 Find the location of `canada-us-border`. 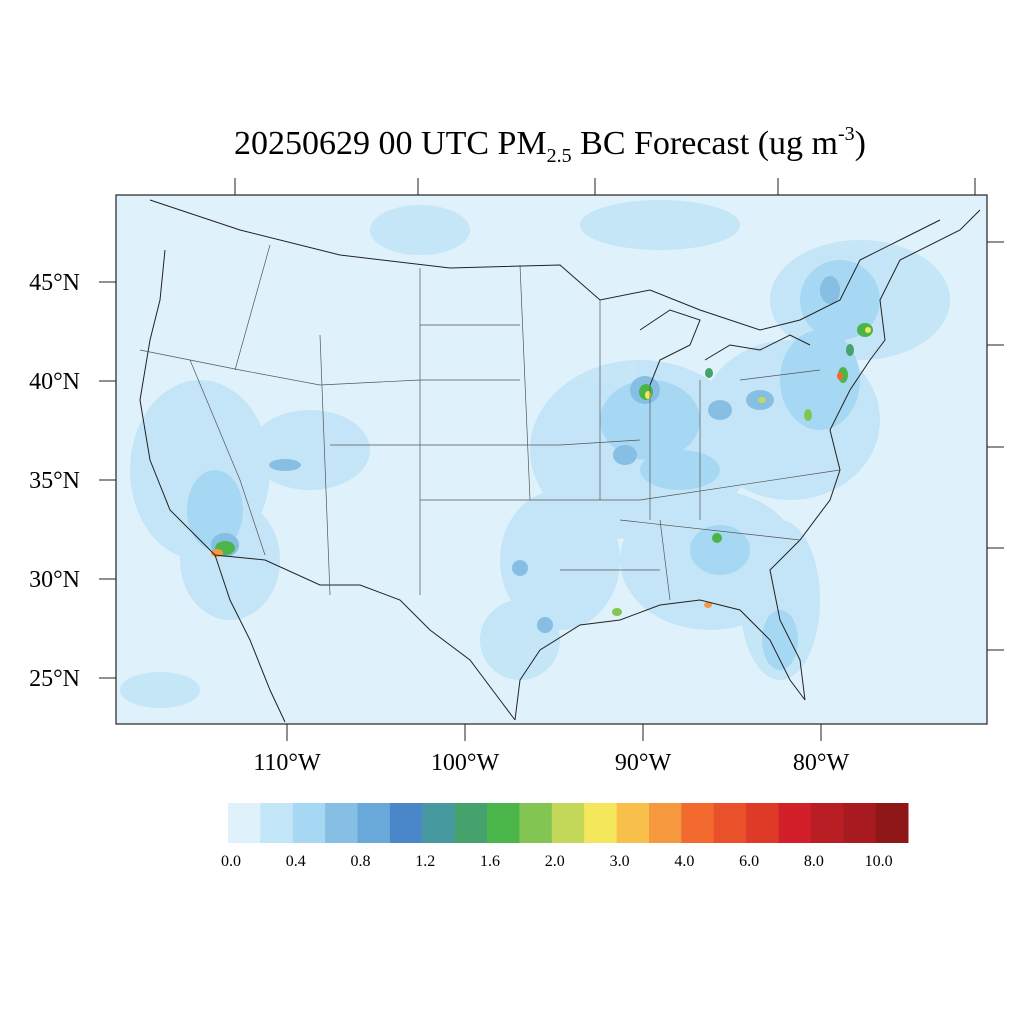

canada-us-border is located at coordinates (545, 265).